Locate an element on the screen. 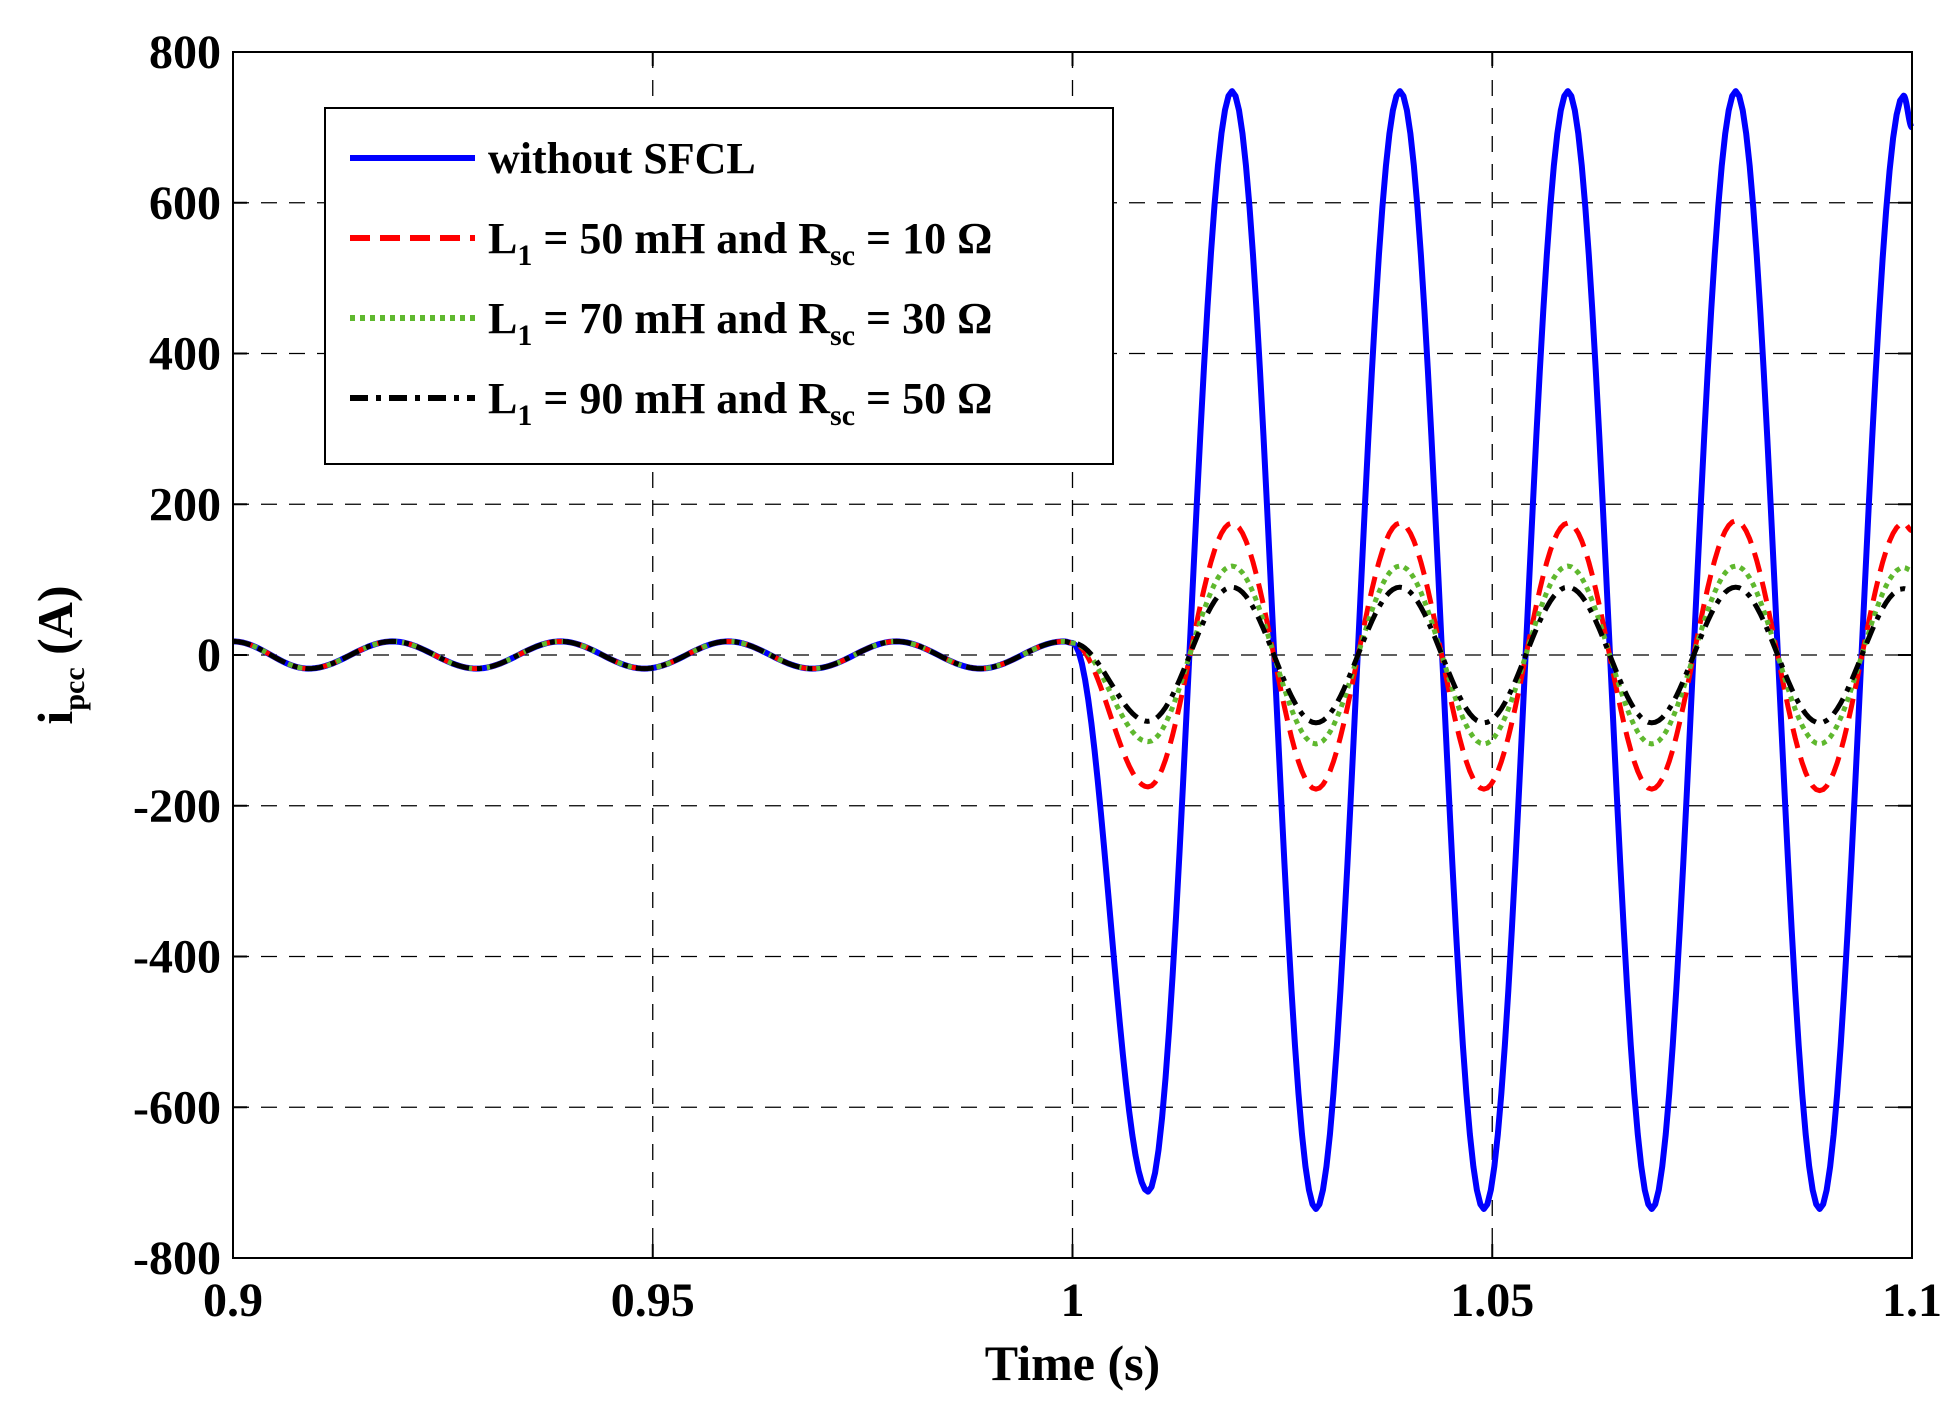 This screenshot has height=1407, width=1955. y-tick-label: -800 is located at coordinates (177, 1258).